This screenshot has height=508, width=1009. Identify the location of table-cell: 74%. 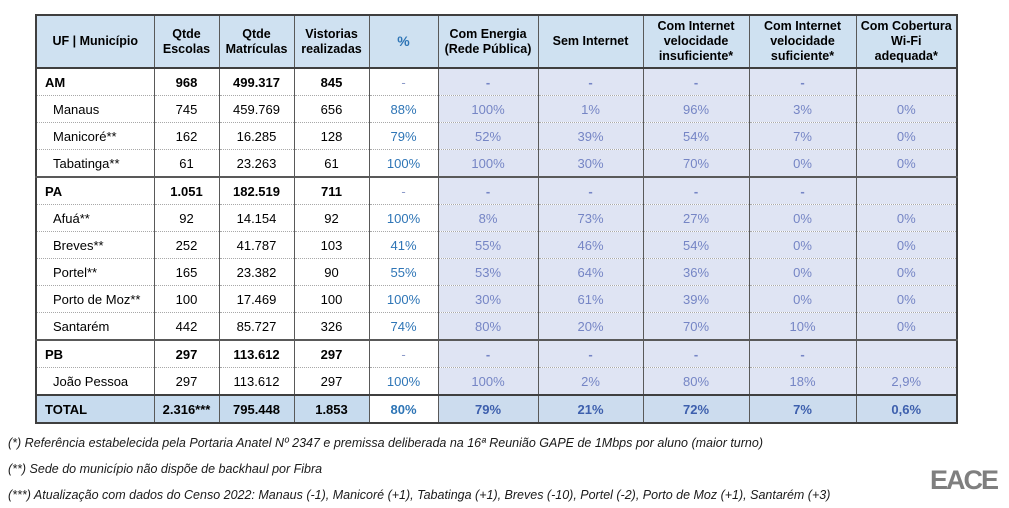
(403, 326).